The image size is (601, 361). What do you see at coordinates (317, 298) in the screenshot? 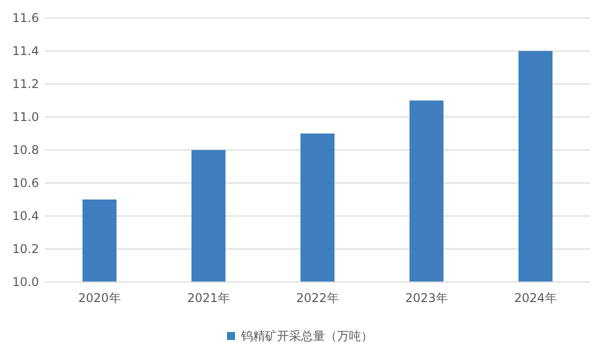
I see `x-tick-label: 2022年` at bounding box center [317, 298].